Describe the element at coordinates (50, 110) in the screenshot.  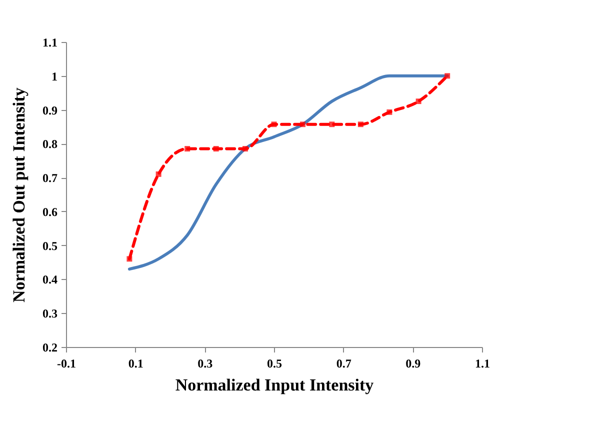
I see `y-tick-label: 0.9` at that location.